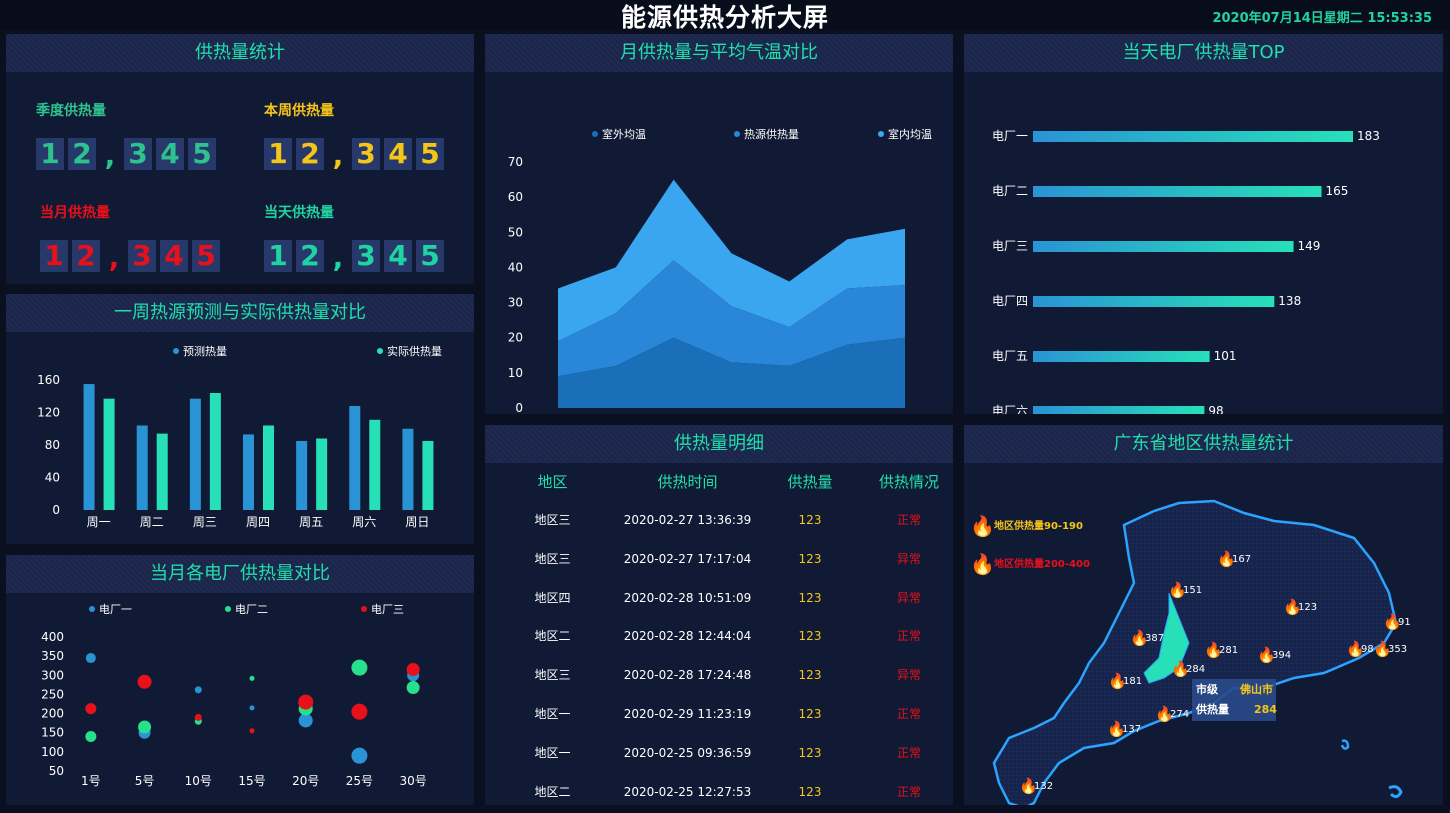 The width and height of the screenshot is (1450, 813). What do you see at coordinates (719, 520) in the screenshot?
I see `table-row: 地区三 2020-02-27 13:36:39 123 正常` at bounding box center [719, 520].